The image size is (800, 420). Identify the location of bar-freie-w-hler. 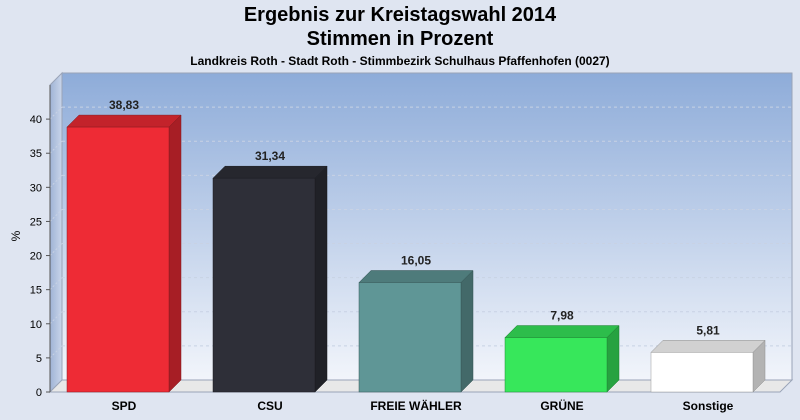
(410, 337).